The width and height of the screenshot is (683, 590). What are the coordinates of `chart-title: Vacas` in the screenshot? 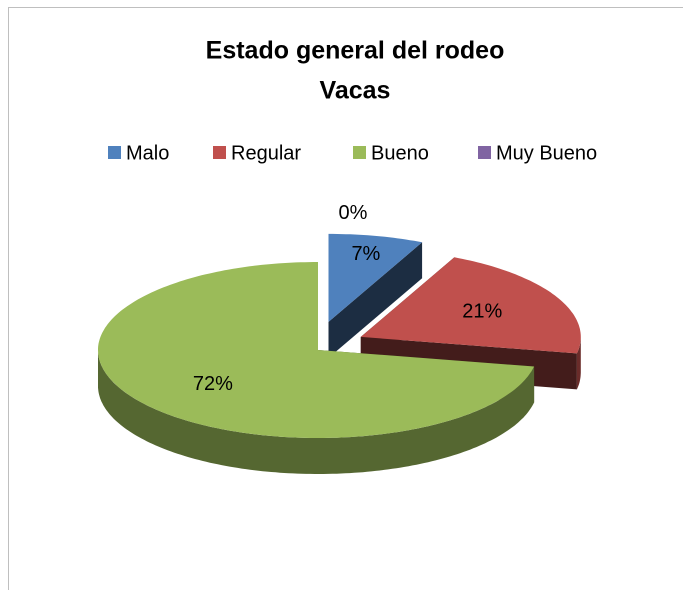 It's located at (355, 91).